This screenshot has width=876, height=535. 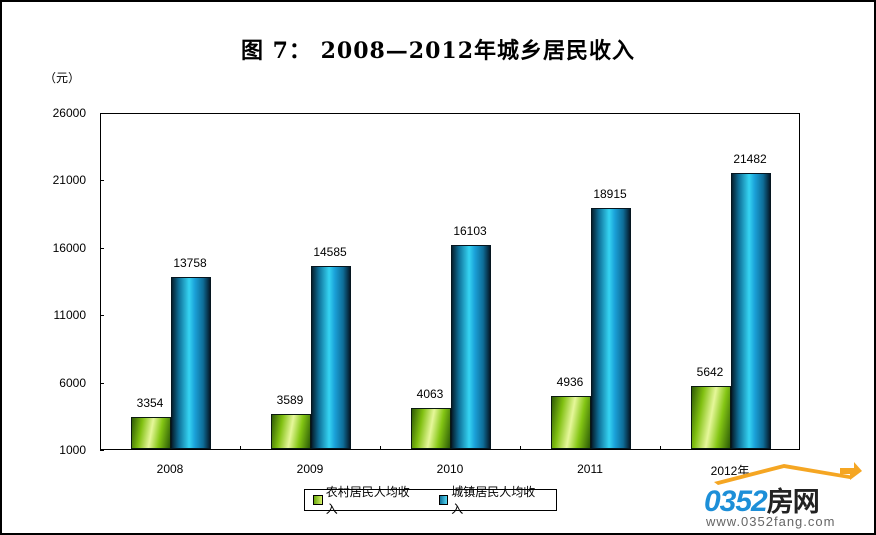 What do you see at coordinates (762, 501) in the screenshot?
I see `watermark-brand: 0352房网` at bounding box center [762, 501].